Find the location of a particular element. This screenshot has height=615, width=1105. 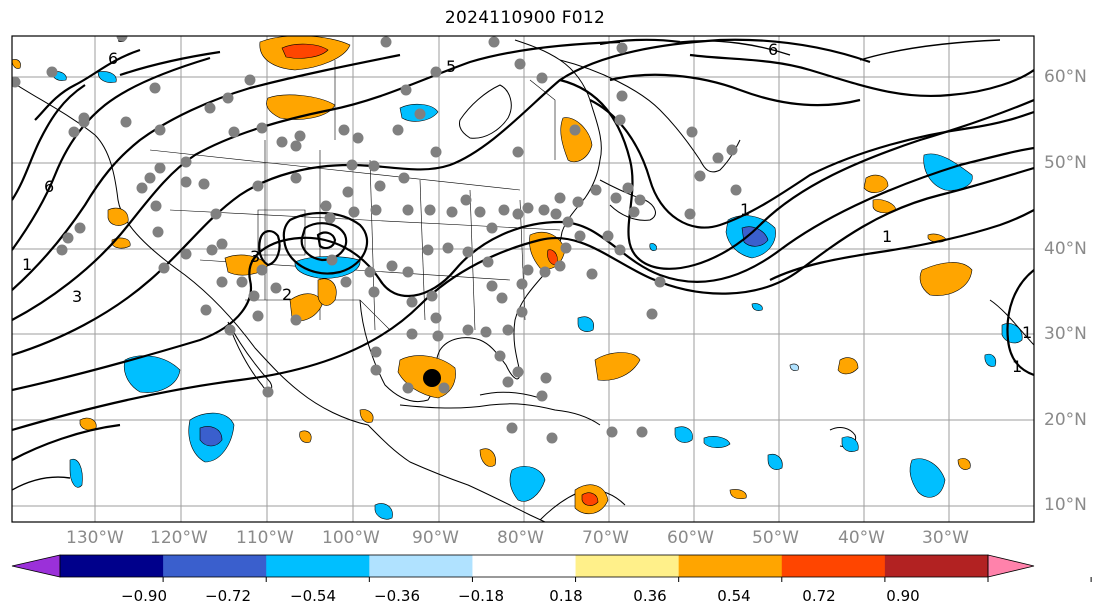

lat-label: 60°N is located at coordinates (1065, 77).